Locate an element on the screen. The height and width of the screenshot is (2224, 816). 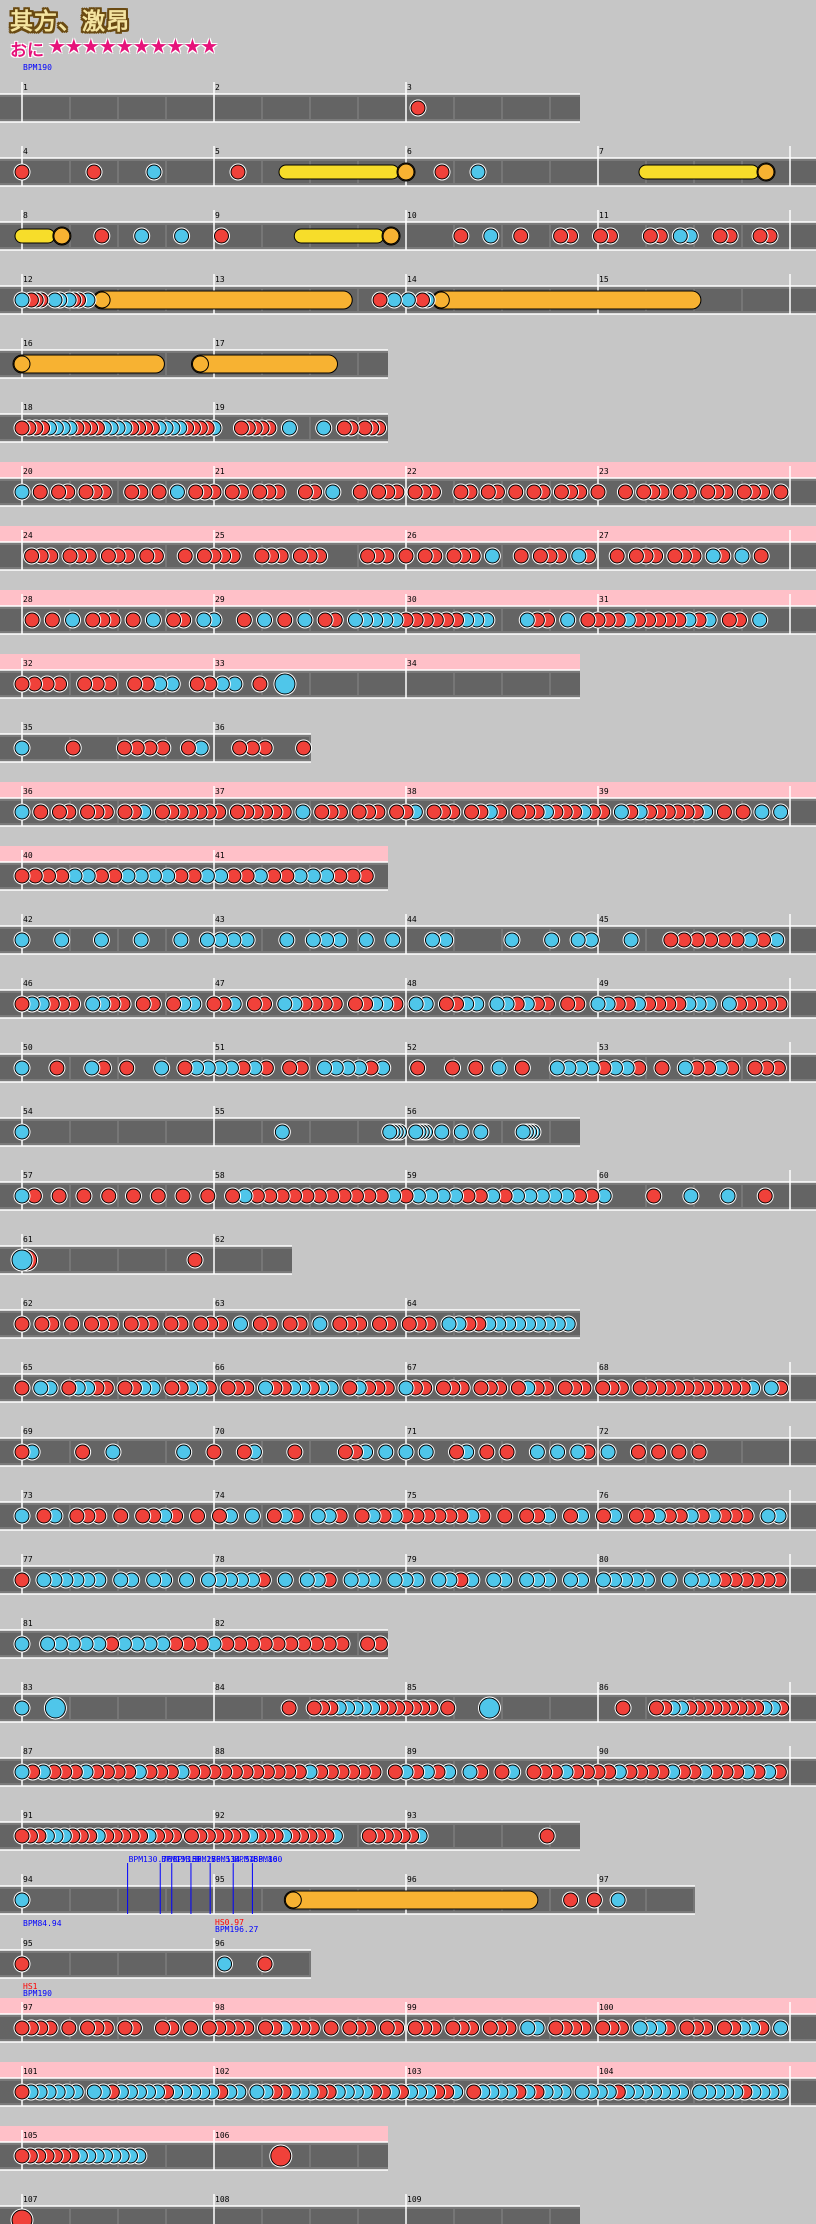
measure-number: 26 is located at coordinates (412, 535).